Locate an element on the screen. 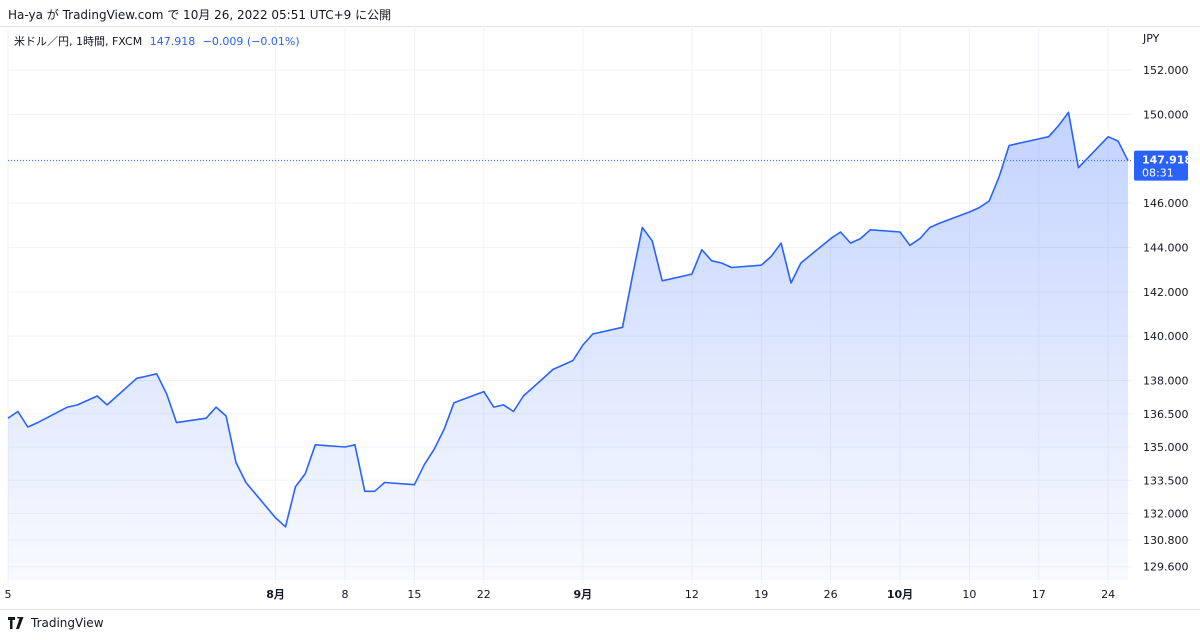 The height and width of the screenshot is (640, 1200). time-axis: 5 8月 8 15 22 9月 12 19 26 10月 10 17 24 is located at coordinates (560, 594).